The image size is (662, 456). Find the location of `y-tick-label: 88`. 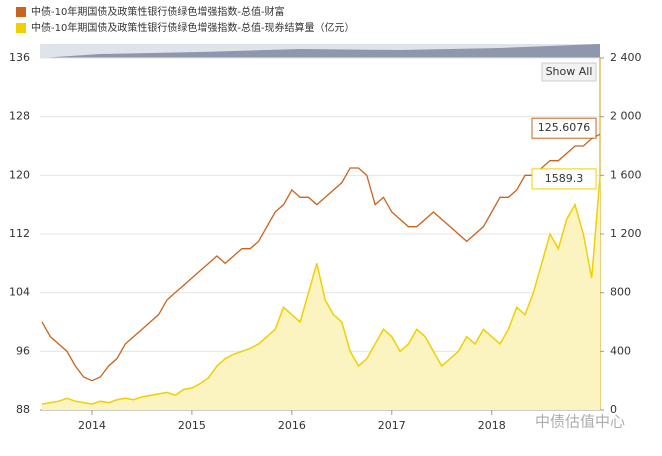

y-tick-label: 88 is located at coordinates (23, 409).